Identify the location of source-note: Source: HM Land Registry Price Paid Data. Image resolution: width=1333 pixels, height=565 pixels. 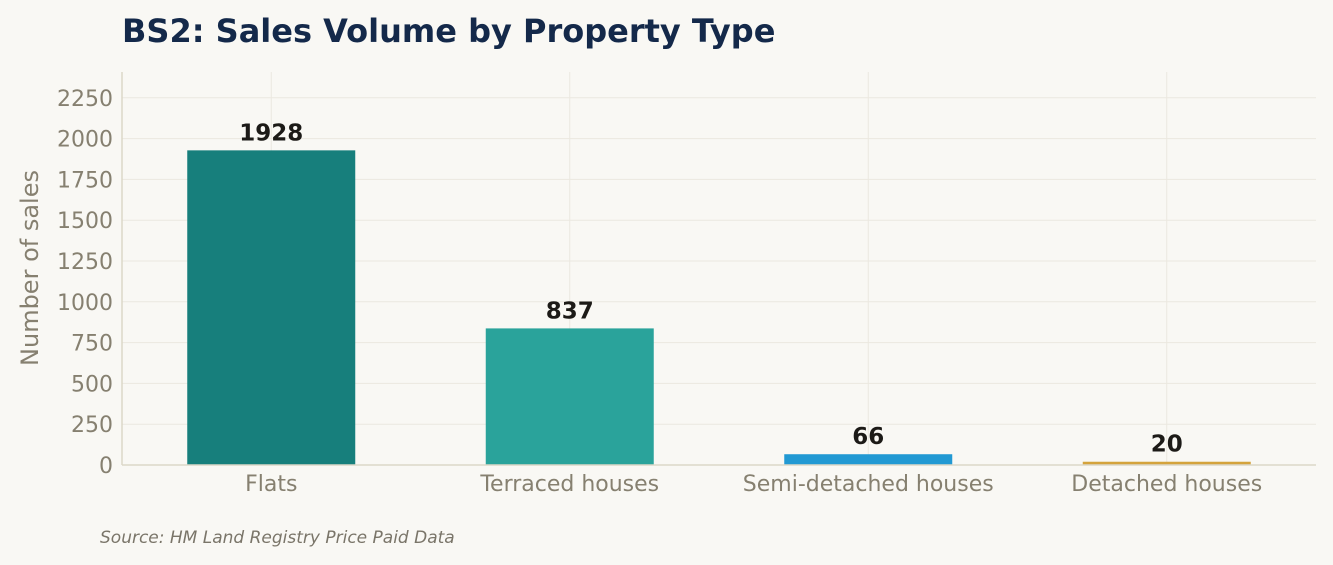
(277, 538).